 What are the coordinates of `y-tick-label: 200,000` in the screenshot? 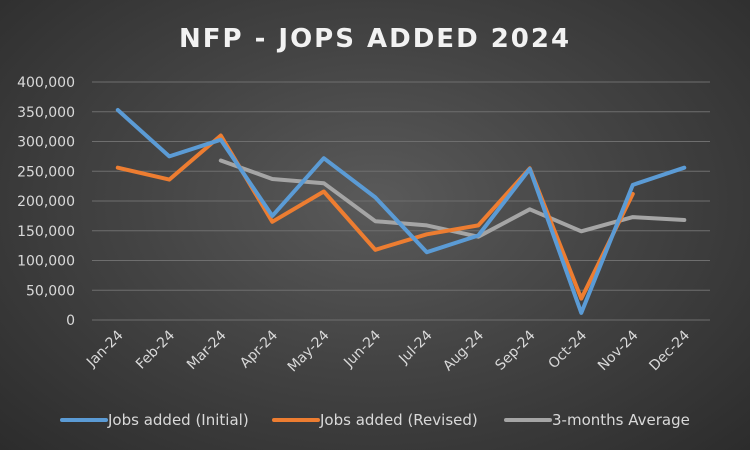 It's located at (46, 202).